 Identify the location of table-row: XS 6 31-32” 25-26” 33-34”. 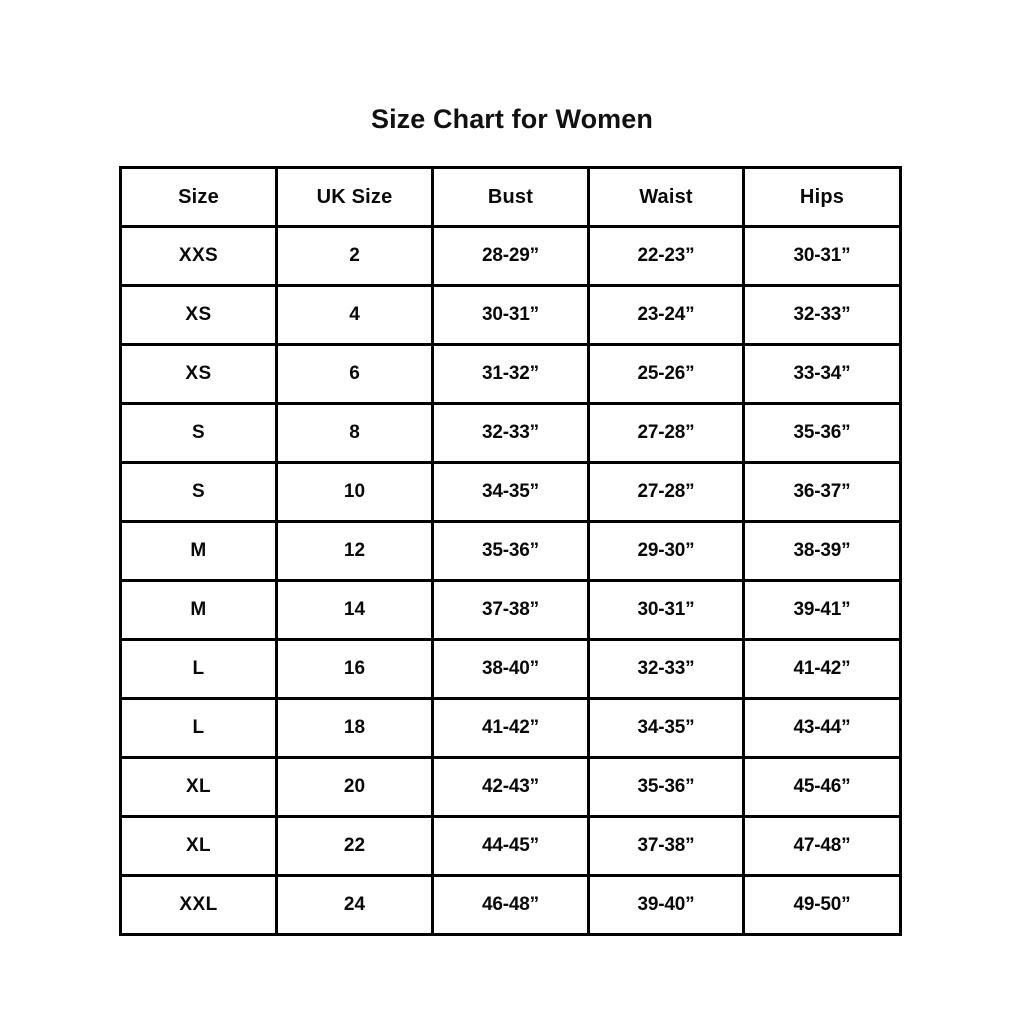
(510, 374).